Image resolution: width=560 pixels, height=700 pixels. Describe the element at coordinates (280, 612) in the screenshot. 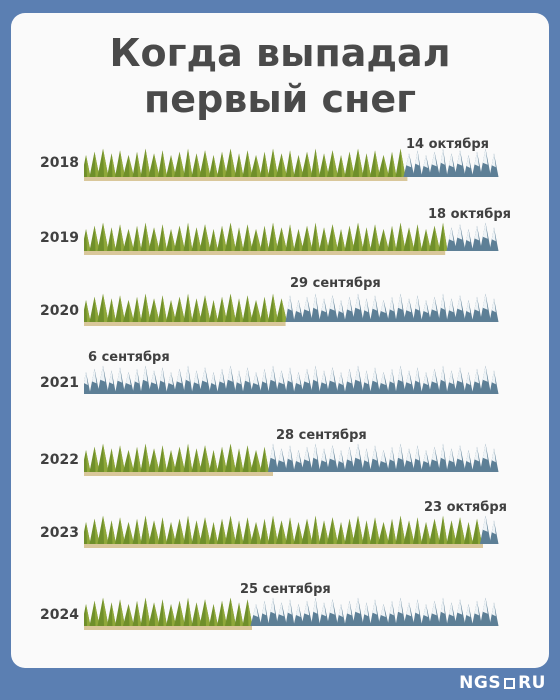

I see `row-2024: 25 сентября 2024` at that location.